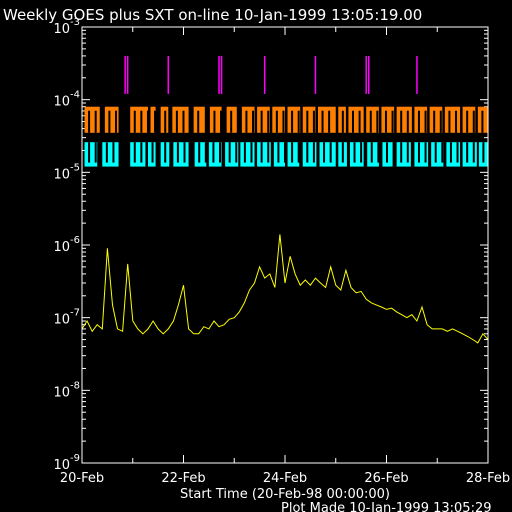  Describe the element at coordinates (285, 494) in the screenshot. I see `x-axis-label: Start Time (20-Feb-98 00:00:00)` at that location.